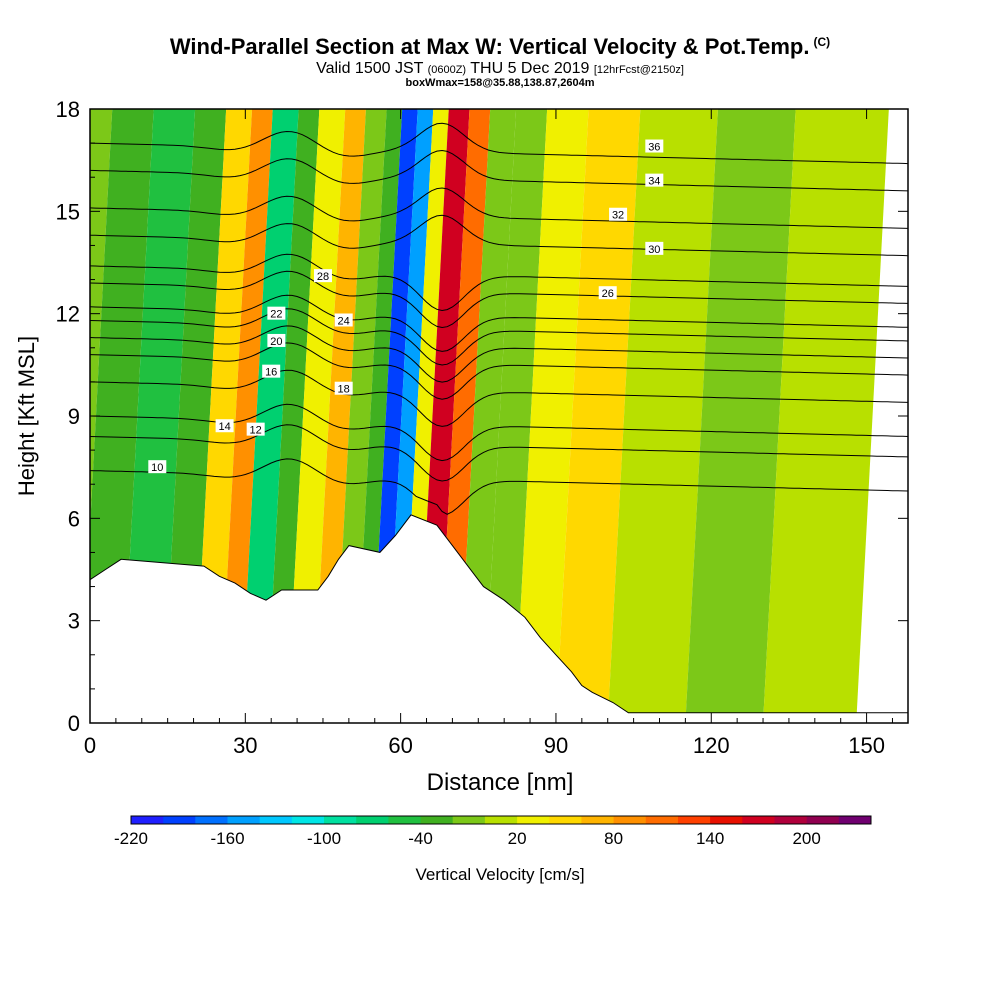  Describe the element at coordinates (131, 838) in the screenshot. I see `colorbar-tick-label: -220` at that location.